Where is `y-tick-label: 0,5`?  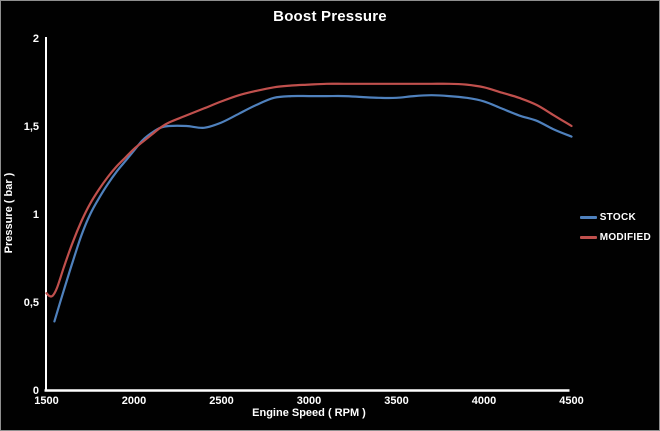
y-tick-label: 0,5 is located at coordinates (31, 303).